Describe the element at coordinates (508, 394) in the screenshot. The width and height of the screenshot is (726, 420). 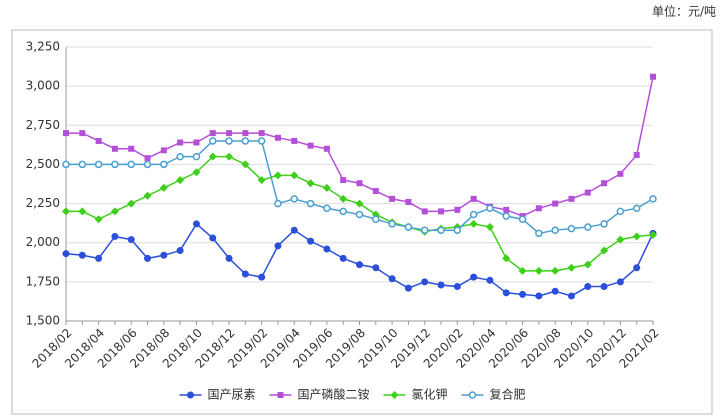
I see `legend-label: 复合肥` at that location.